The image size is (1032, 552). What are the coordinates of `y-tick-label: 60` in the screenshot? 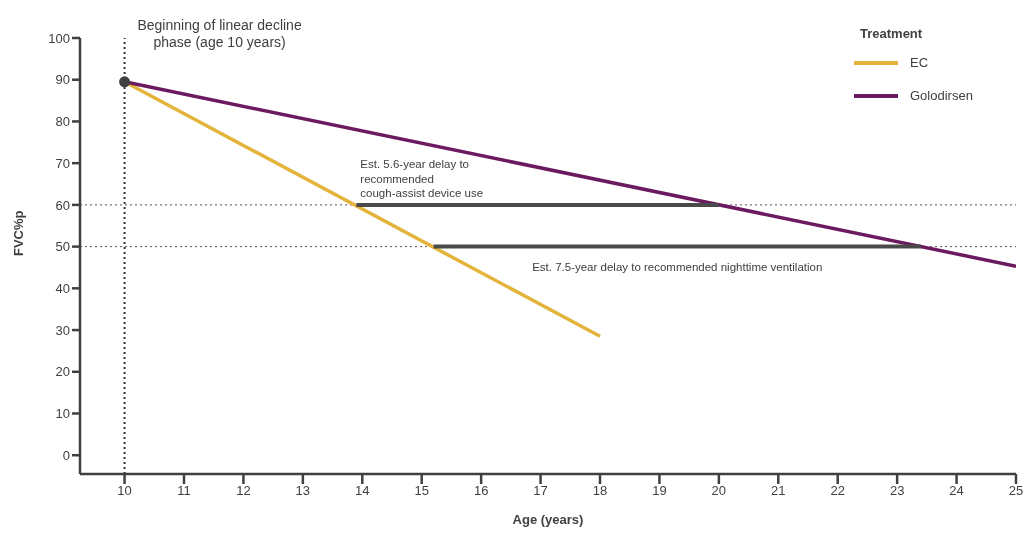 It's located at (62, 205).